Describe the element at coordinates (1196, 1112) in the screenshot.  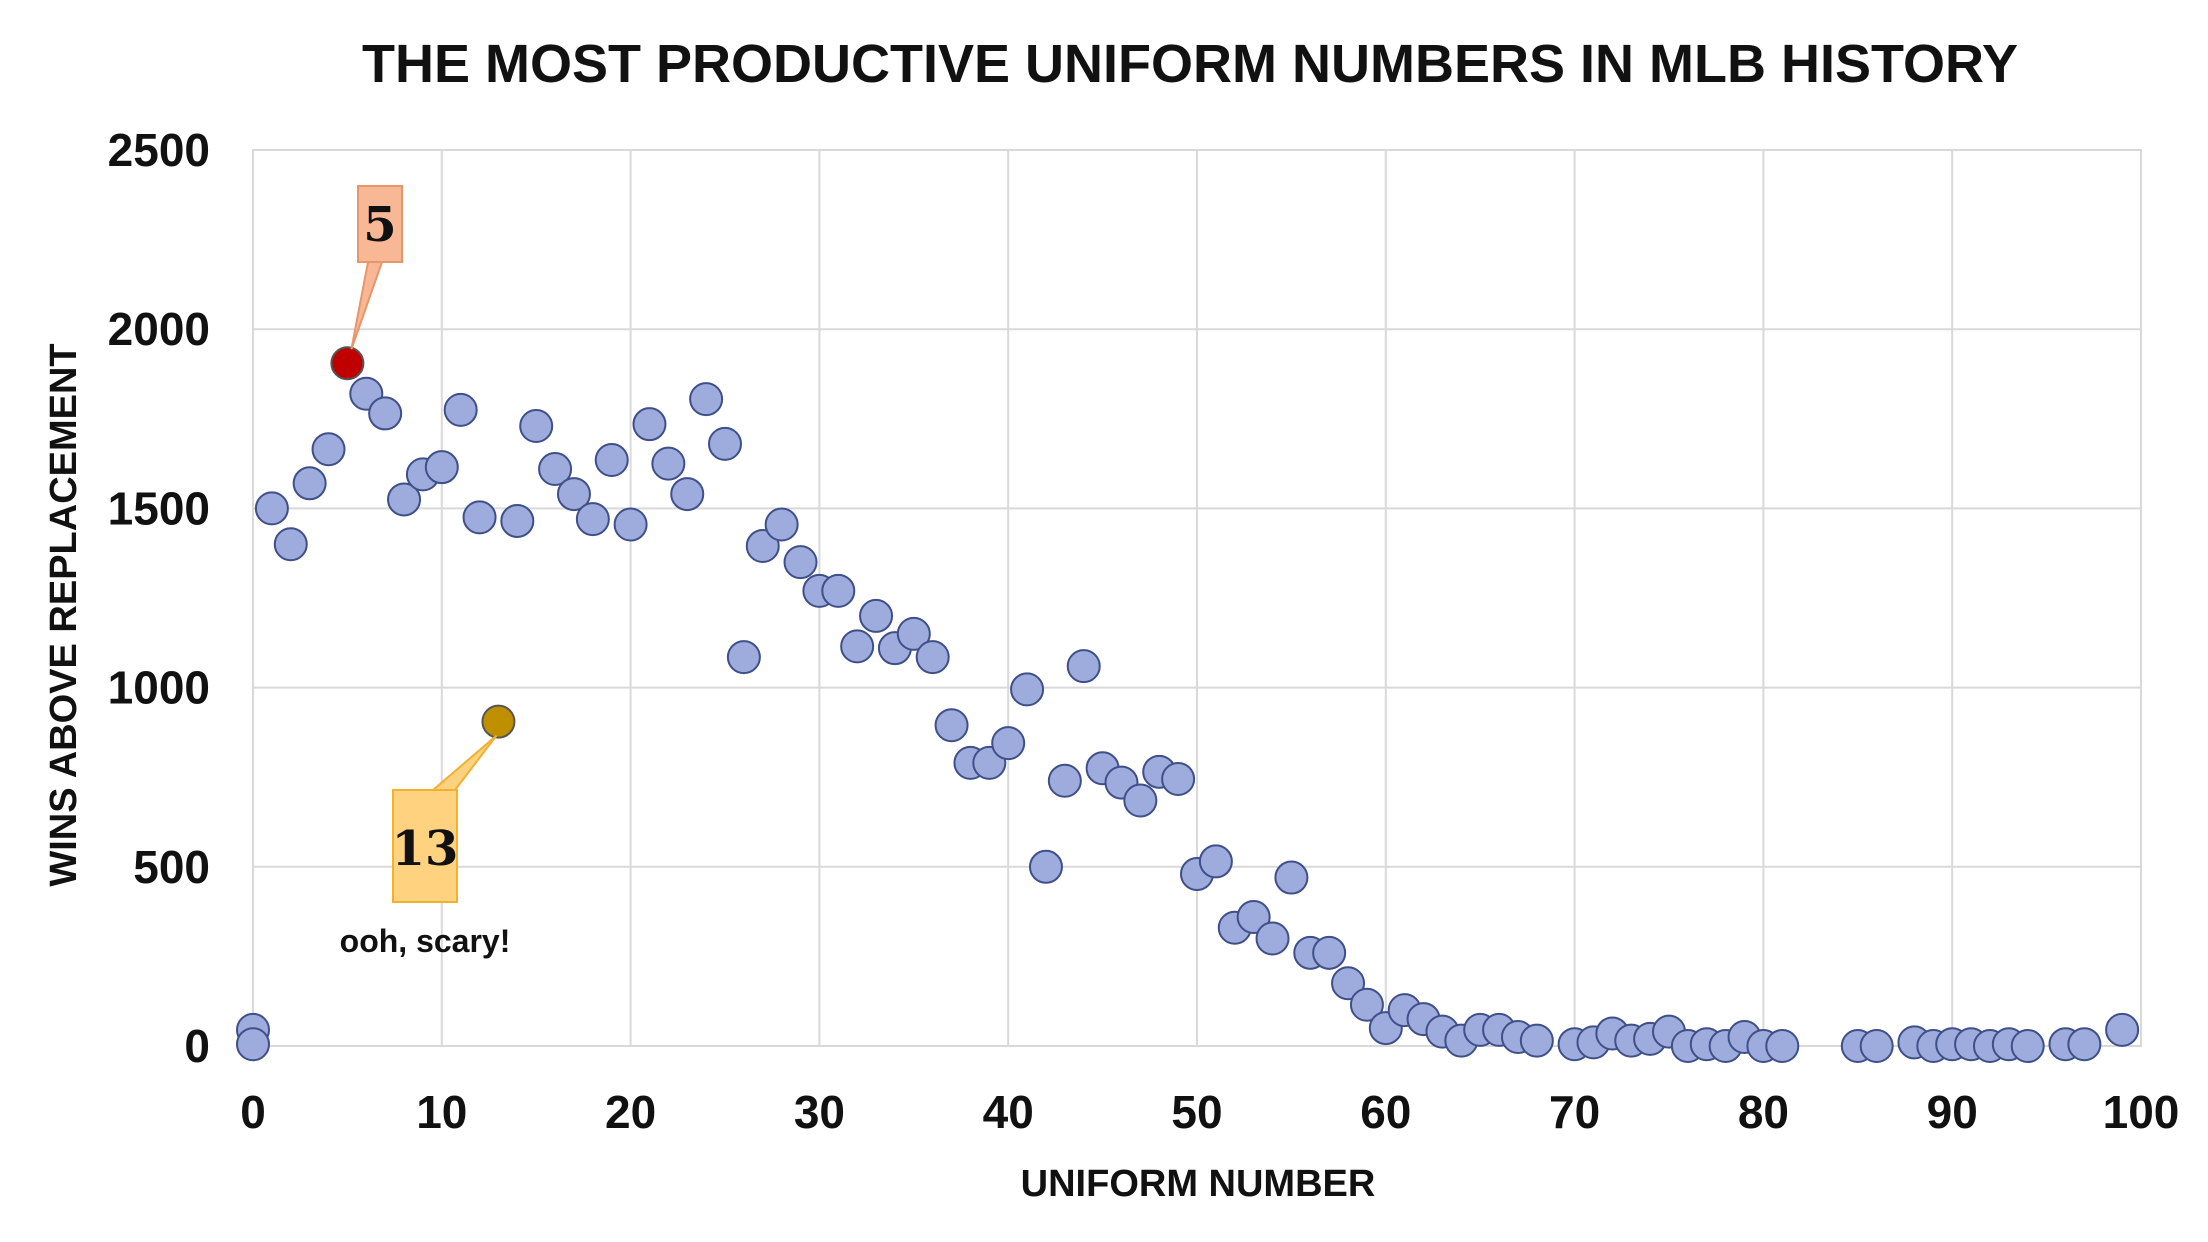
I see `x-tick-label: 50` at that location.